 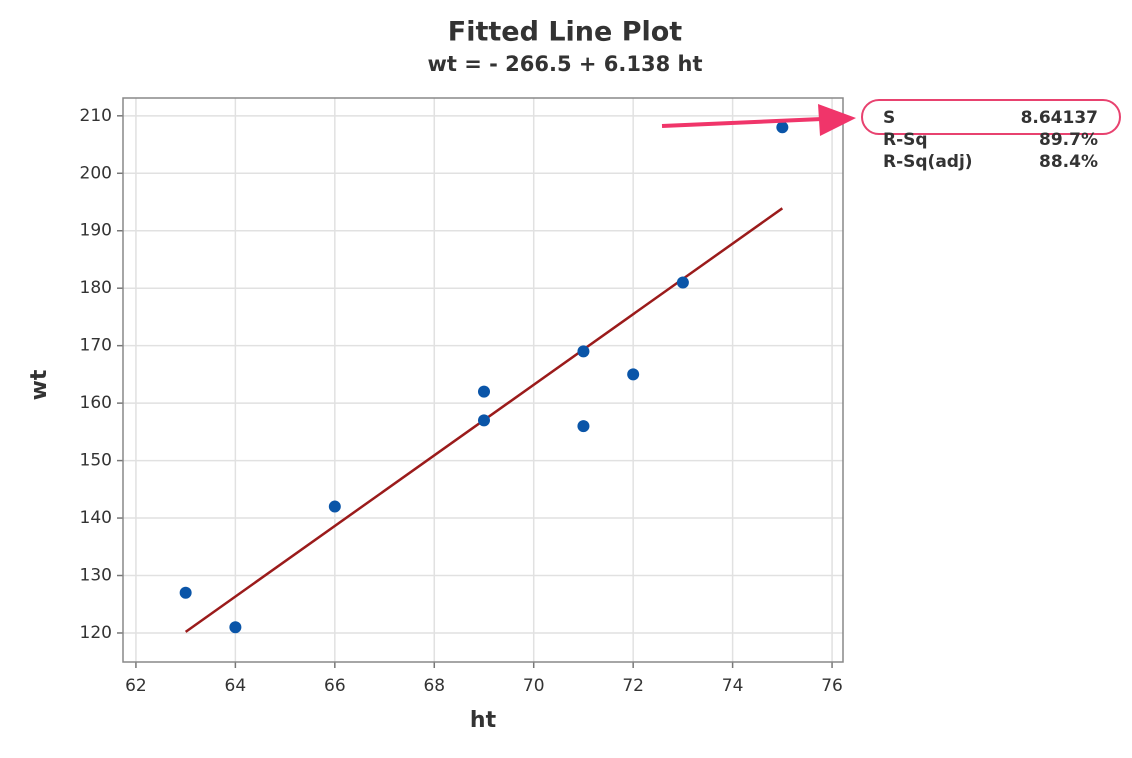 I want to click on x-tick-label: 76, so click(x=832, y=686).